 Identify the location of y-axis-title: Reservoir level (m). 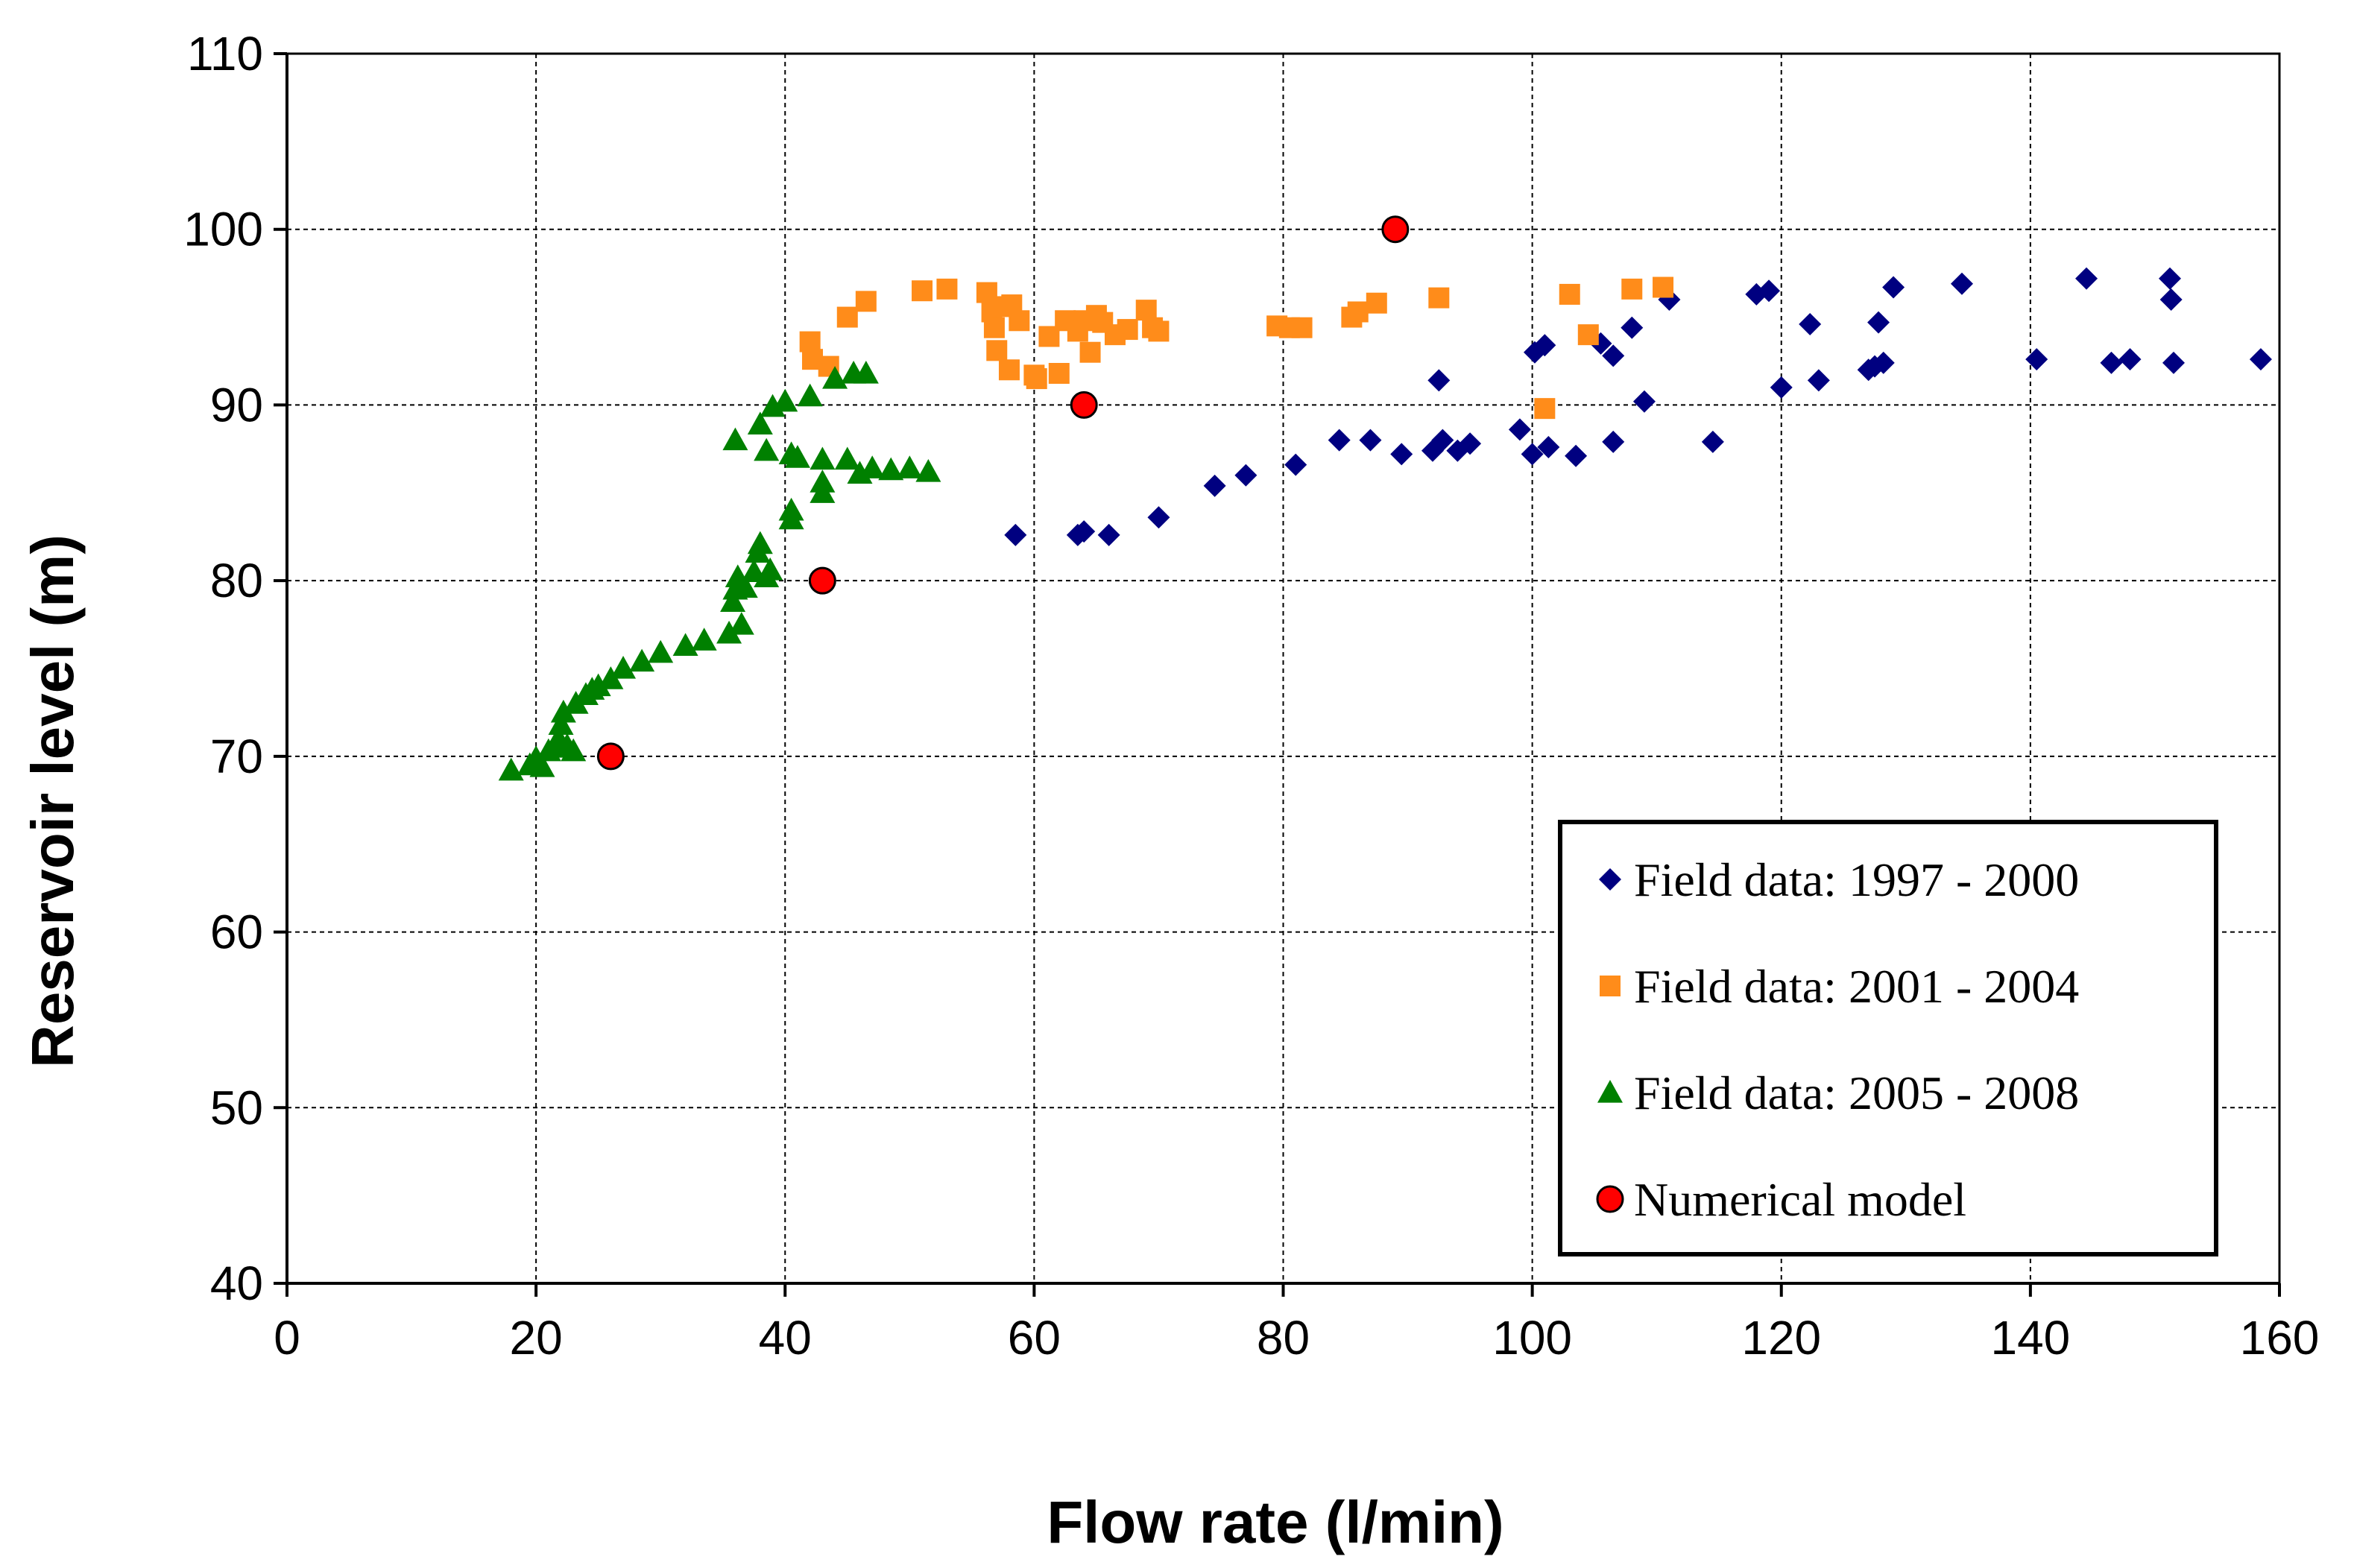
(52, 801).